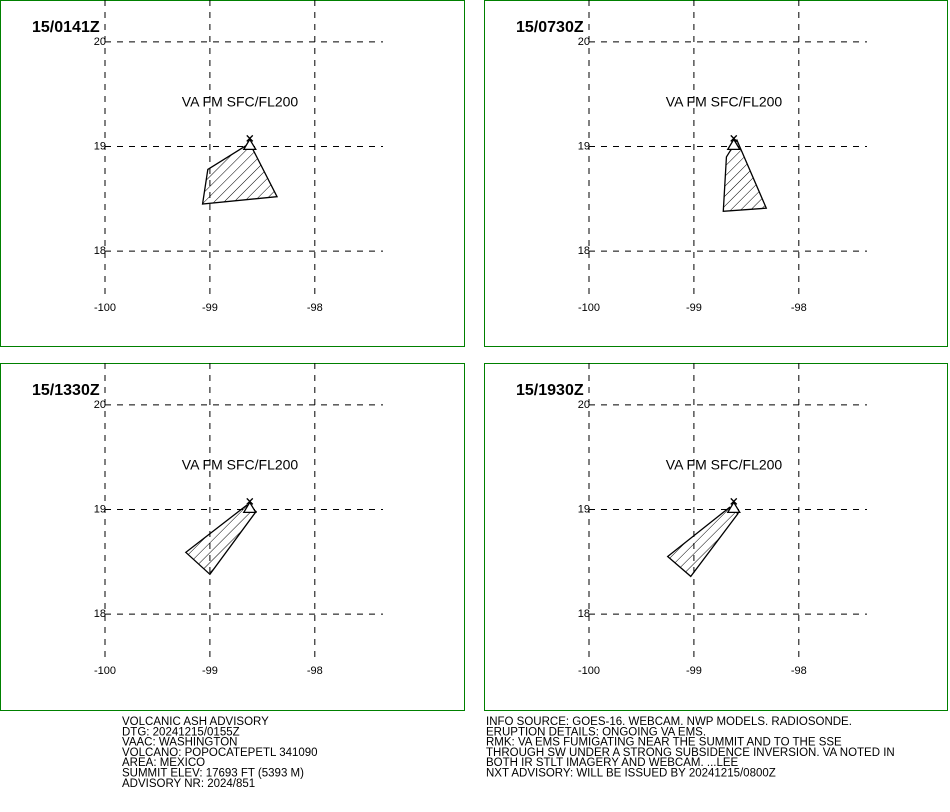 This screenshot has width=950, height=812. What do you see at coordinates (596, 732) in the screenshot?
I see `advisory-line: ERUPTION DETAILS: ONGOING VA EMS.` at bounding box center [596, 732].